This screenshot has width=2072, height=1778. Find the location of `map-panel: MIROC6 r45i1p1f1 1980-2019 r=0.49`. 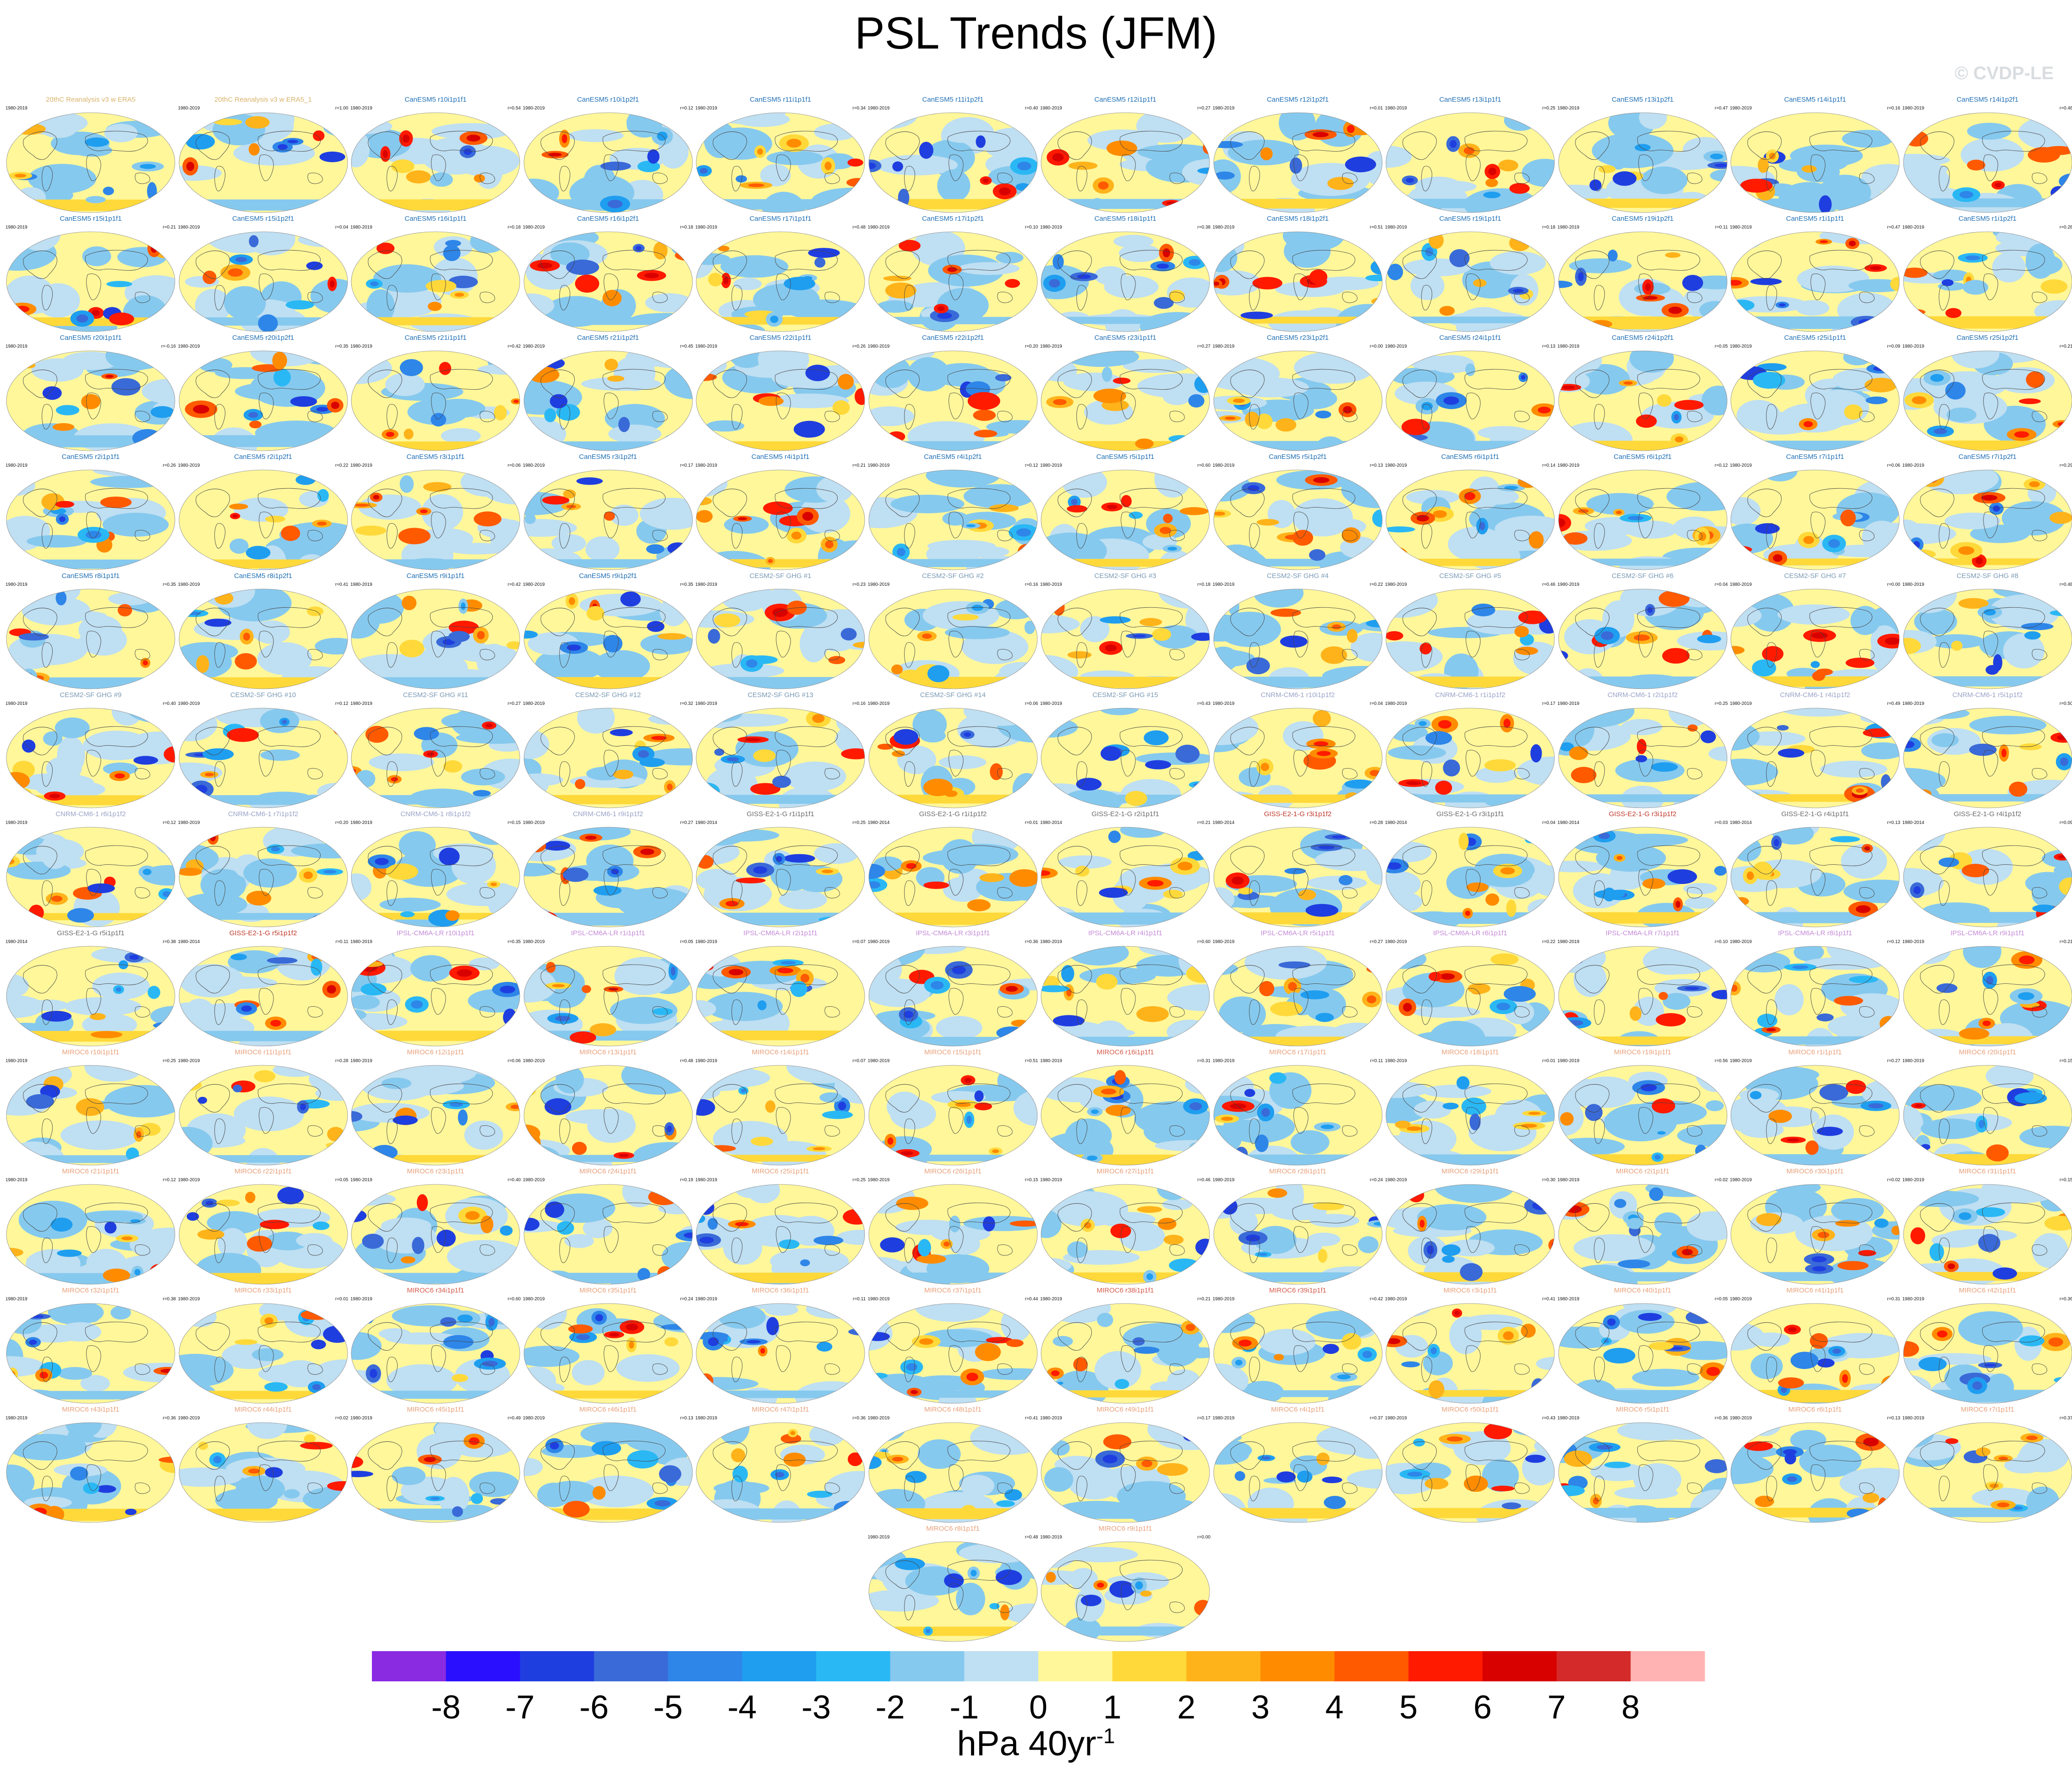

map-panel: MIROC6 r45i1p1f1 1980-2019 r=0.49 is located at coordinates (436, 1464).